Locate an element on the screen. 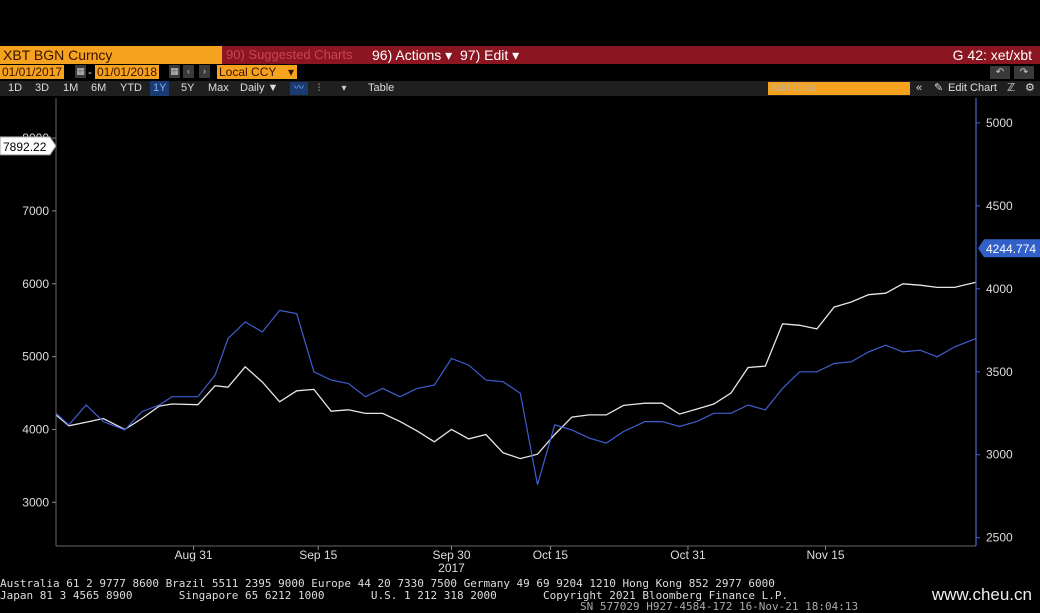 This screenshot has height=613, width=1040. add-data-input: Add Data is located at coordinates (839, 88).